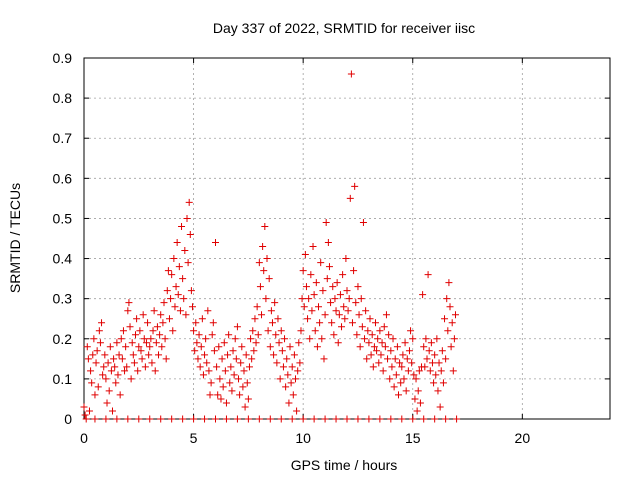 The image size is (640, 480). What do you see at coordinates (63, 98) in the screenshot?
I see `y-tick-label: 0.8` at bounding box center [63, 98].